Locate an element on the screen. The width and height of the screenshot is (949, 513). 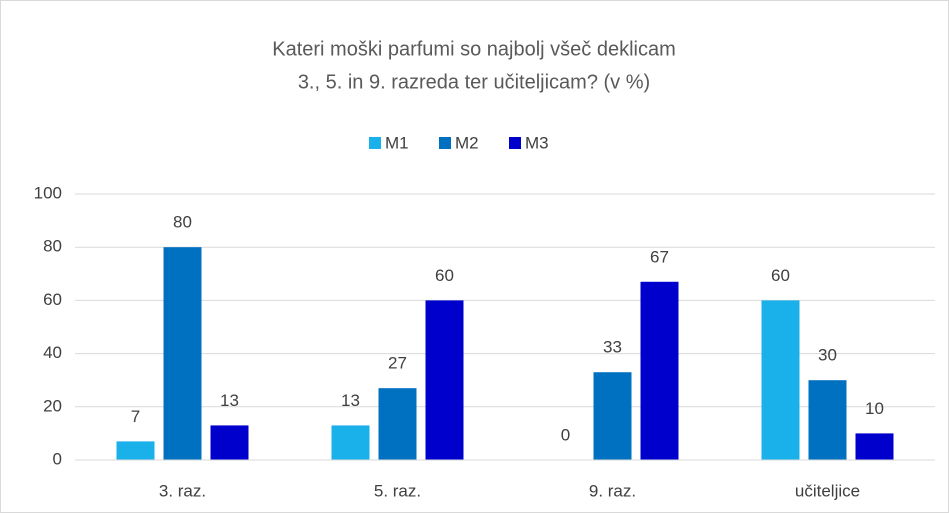
x-tick-label: 3. raz. is located at coordinates (182, 490).